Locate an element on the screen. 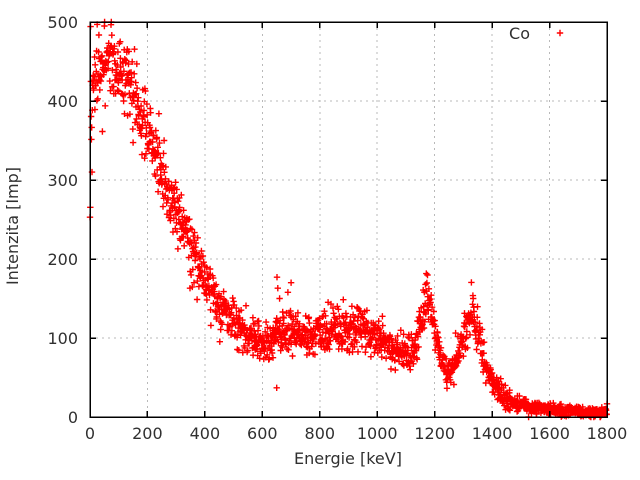 The image size is (640, 480). y-tick-label: 500 is located at coordinates (62, 22).